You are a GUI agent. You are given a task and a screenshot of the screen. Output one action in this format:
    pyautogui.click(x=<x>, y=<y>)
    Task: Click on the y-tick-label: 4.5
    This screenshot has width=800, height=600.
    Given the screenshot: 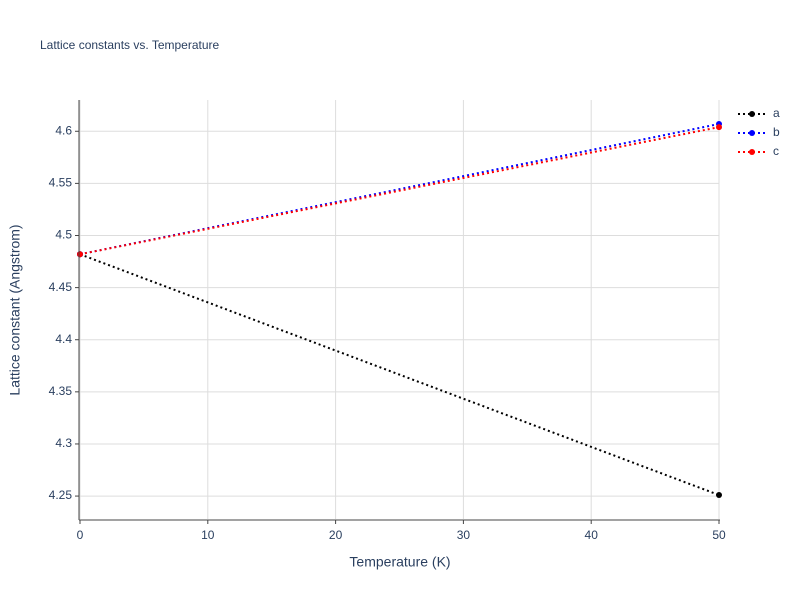 What is the action you would take?
    pyautogui.click(x=63, y=235)
    